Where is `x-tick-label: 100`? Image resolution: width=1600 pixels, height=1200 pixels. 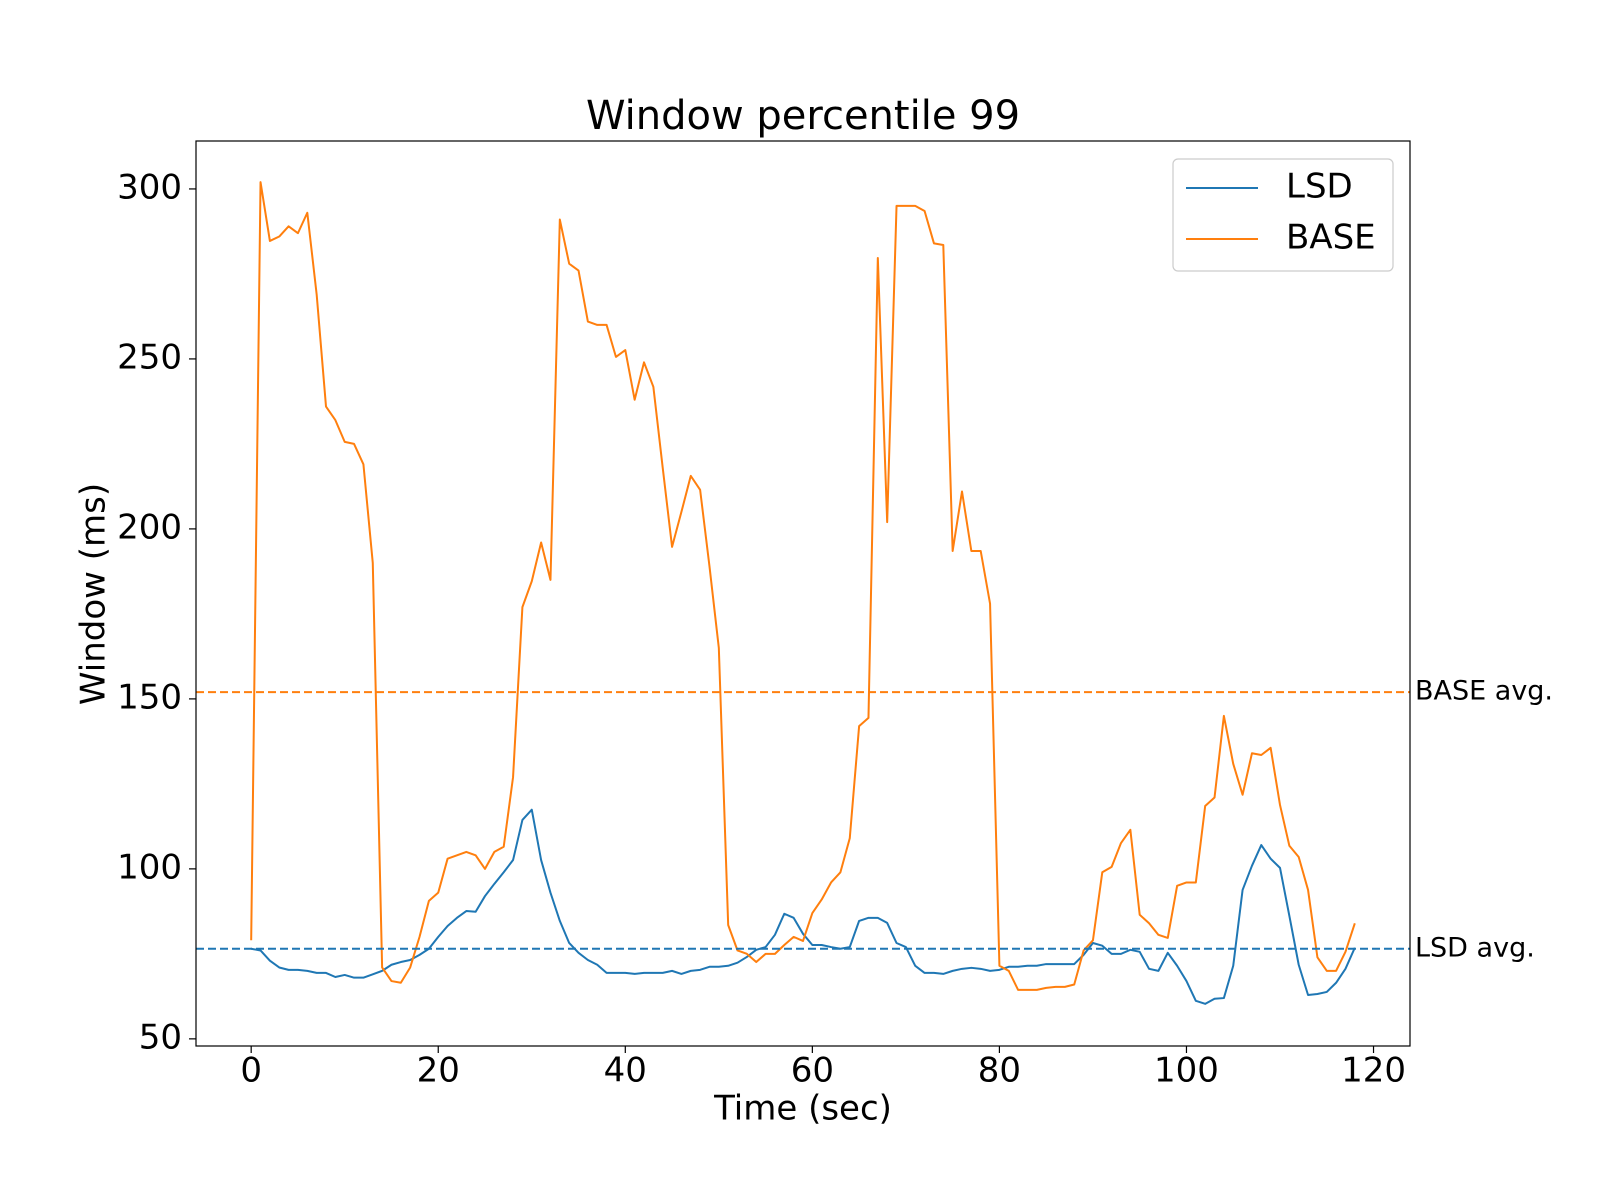 x-tick-label: 100 is located at coordinates (1186, 1071).